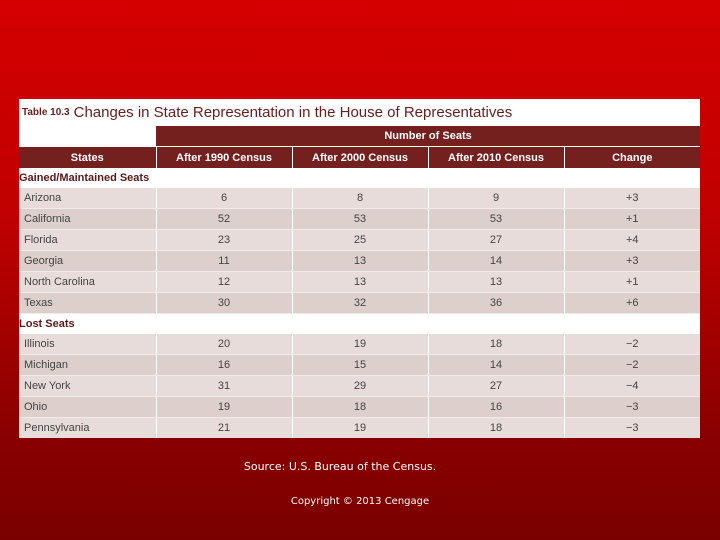  What do you see at coordinates (88, 240) in the screenshot?
I see `state-name: Florida` at bounding box center [88, 240].